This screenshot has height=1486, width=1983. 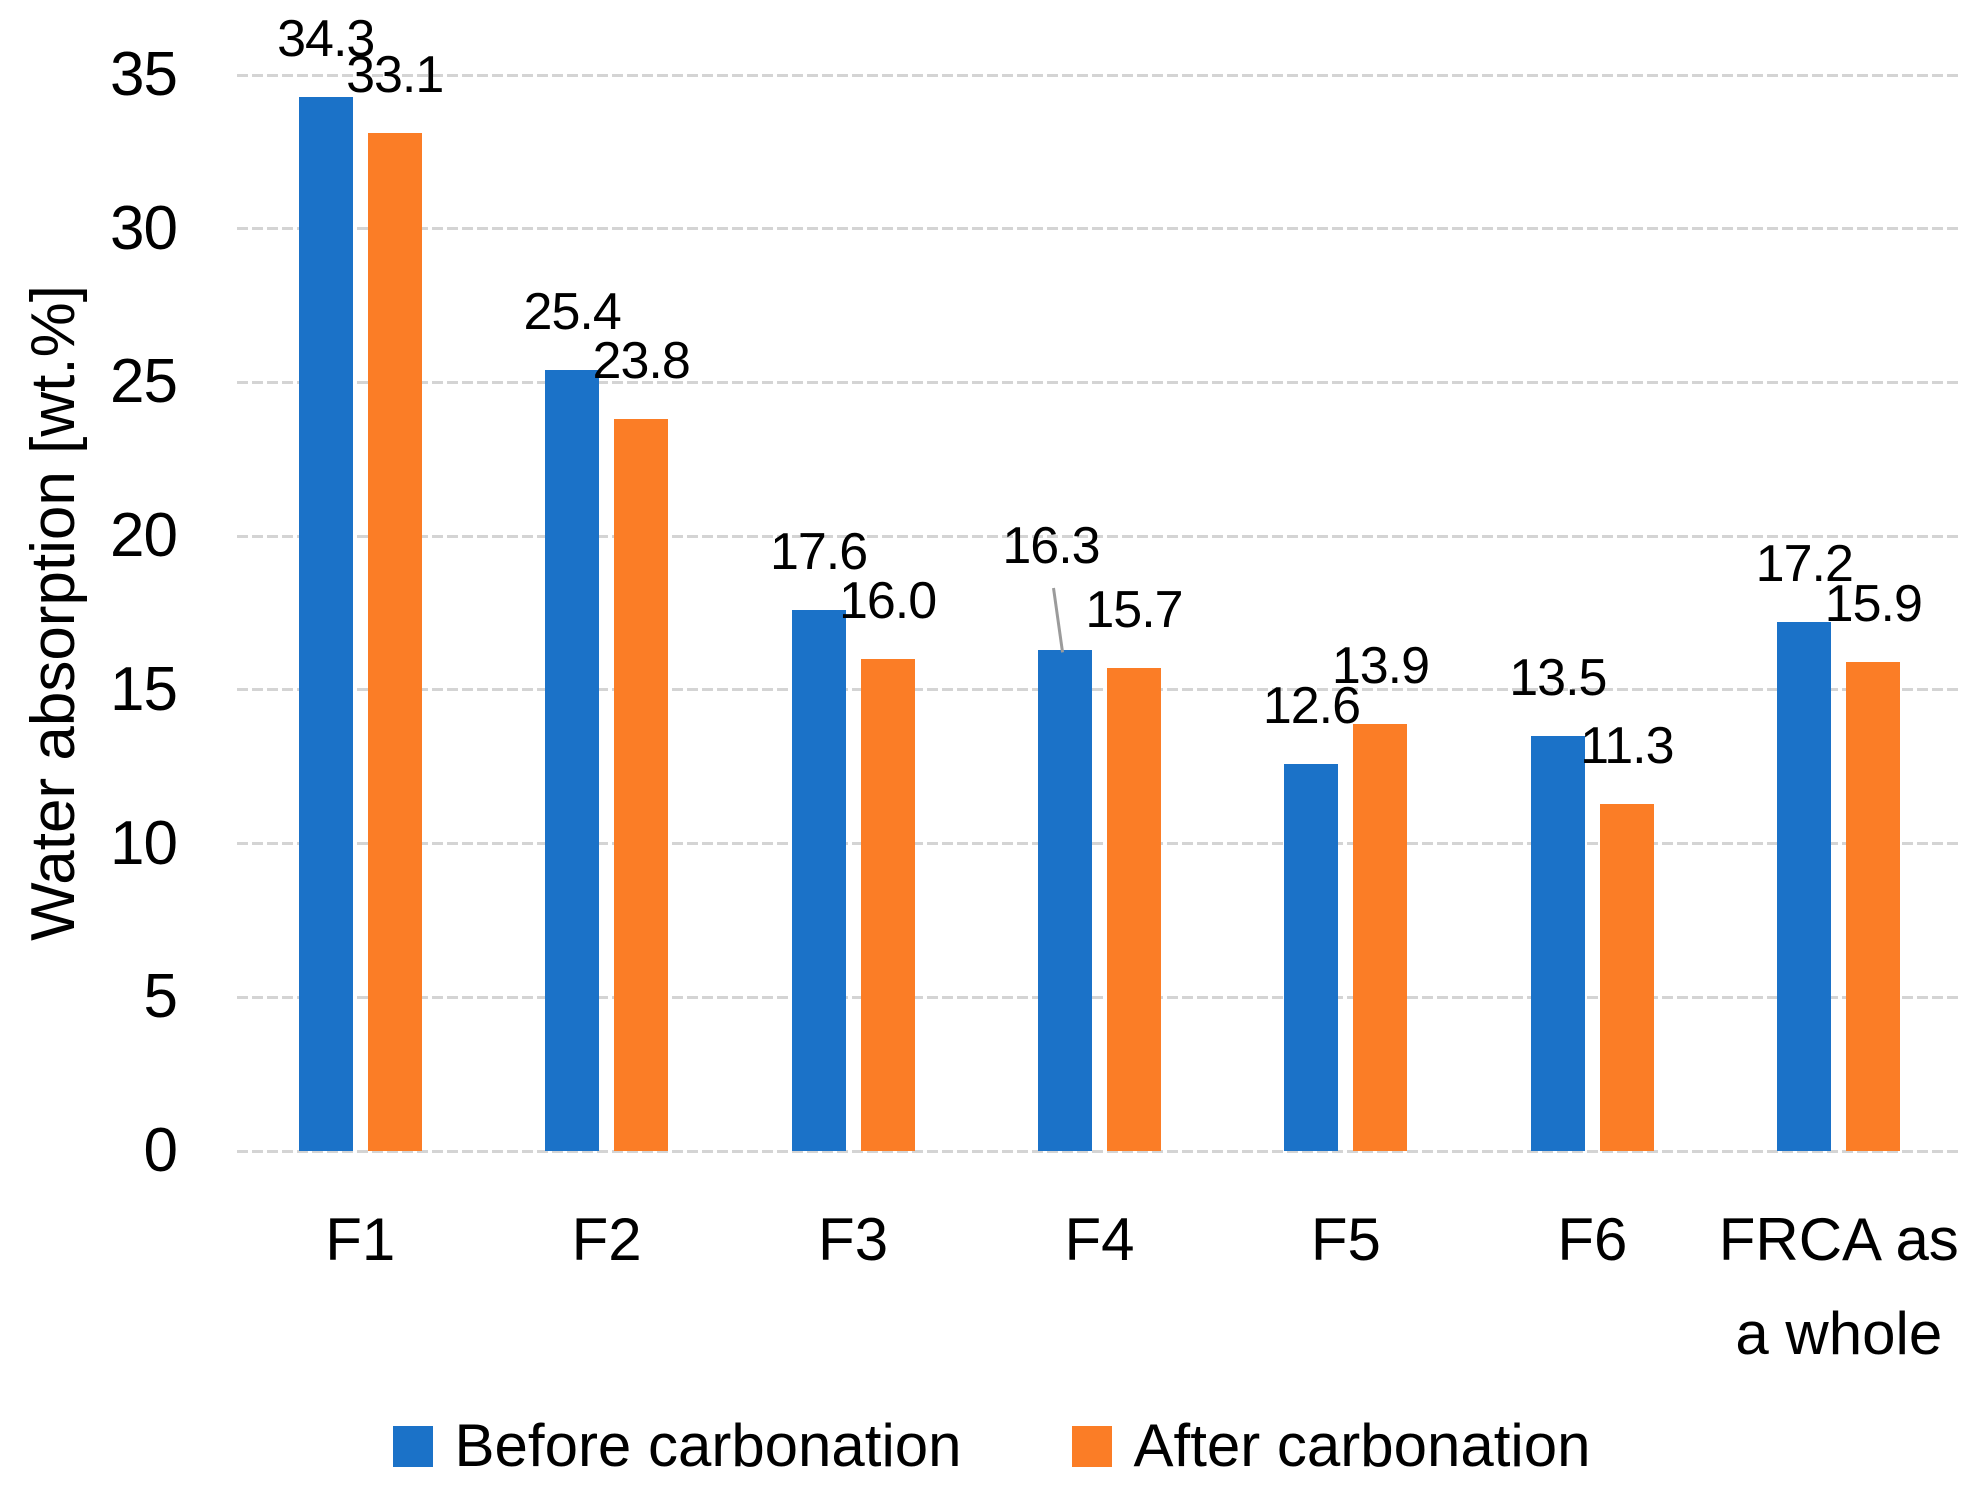 What do you see at coordinates (1134, 909) in the screenshot?
I see `bar-f4-after-carbonation` at bounding box center [1134, 909].